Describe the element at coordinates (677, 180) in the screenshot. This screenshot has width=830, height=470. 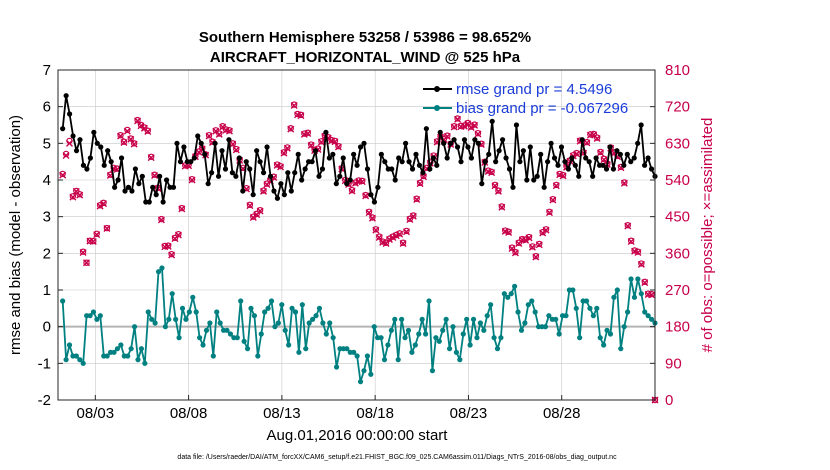
I see `y-tick-label-right: 540` at that location.